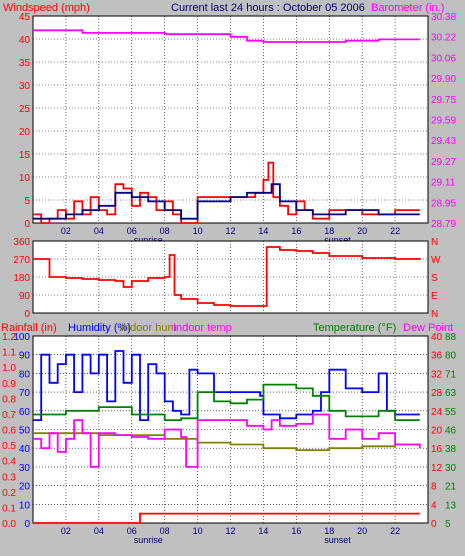 This screenshot has width=465, height=556. Describe the element at coordinates (437, 374) in the screenshot. I see `temp-c-axis-tick-8: 32` at that location.